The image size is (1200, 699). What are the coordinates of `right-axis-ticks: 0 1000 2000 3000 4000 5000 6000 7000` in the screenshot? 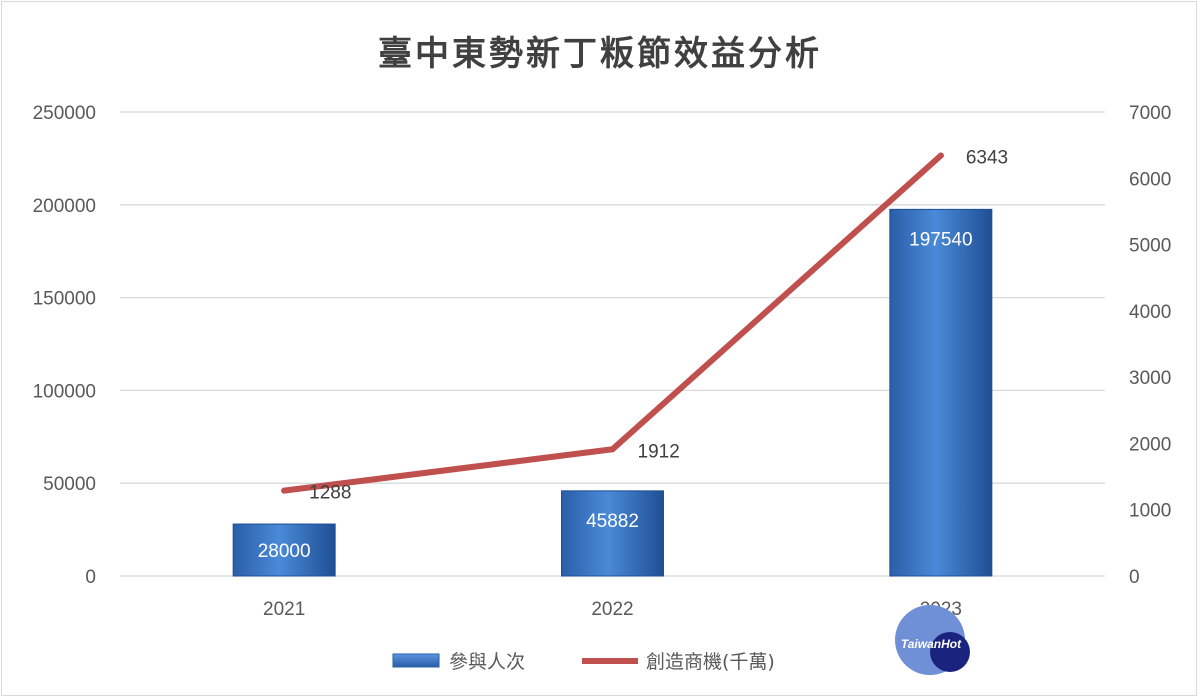 It's located at (1150, 345).